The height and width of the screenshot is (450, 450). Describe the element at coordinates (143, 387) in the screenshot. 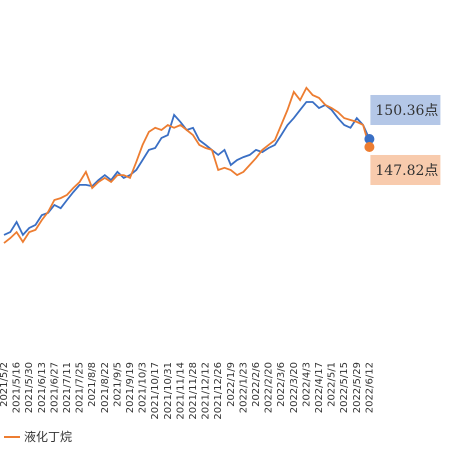

I see `x-tick-label: 2021/10/3` at that location.